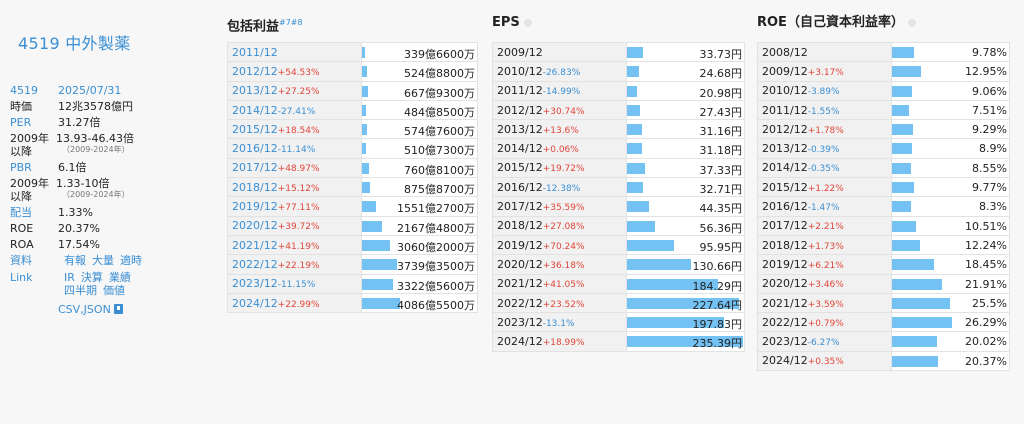  What do you see at coordinates (824, 187) in the screenshot?
I see `roe-year-cell: 2015/12+1.22%` at bounding box center [824, 187].